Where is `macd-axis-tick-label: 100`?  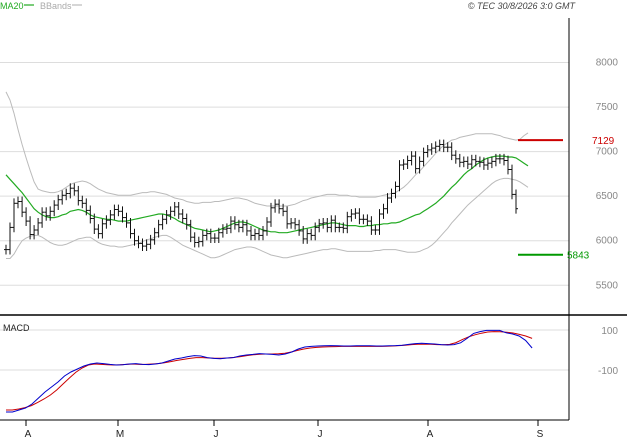 macd-axis-tick-label: 100 is located at coordinates (609, 331).